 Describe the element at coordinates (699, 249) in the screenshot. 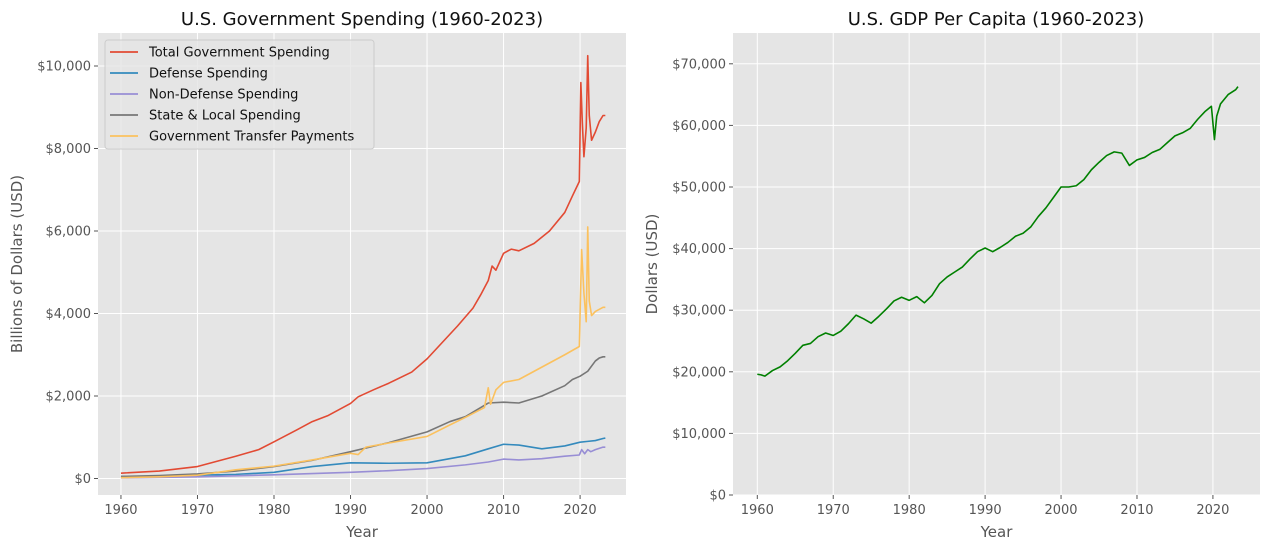

I see `chart2-y-tick-label: $40,000` at that location.